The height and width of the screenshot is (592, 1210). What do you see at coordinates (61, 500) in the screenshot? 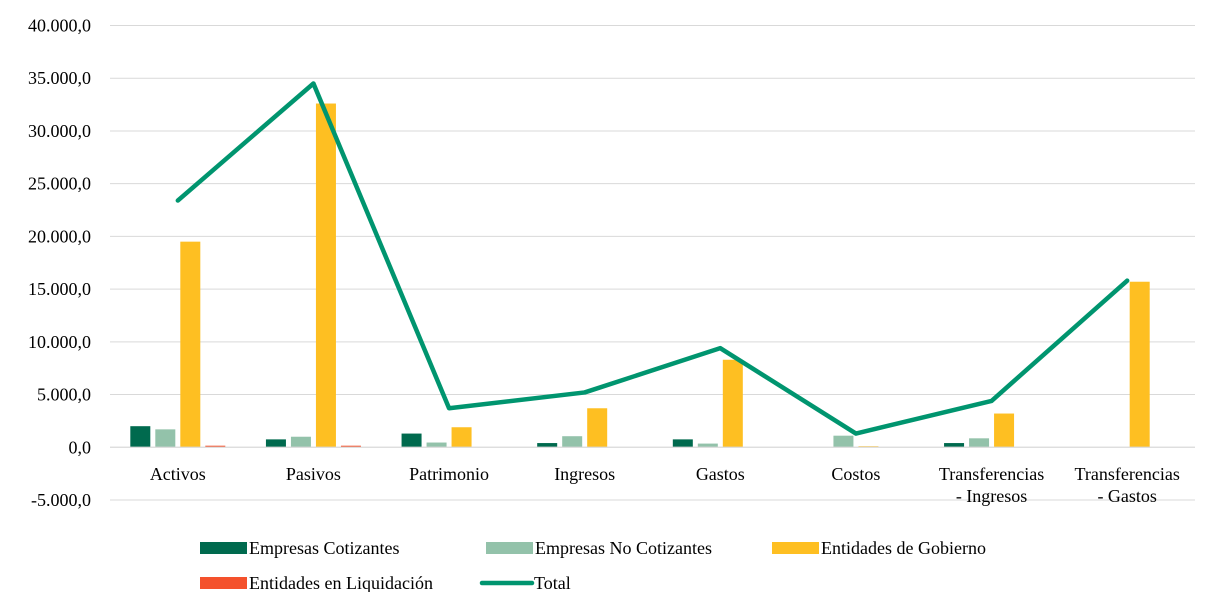
I see `y-tick-label: -5.000,0` at bounding box center [61, 500].